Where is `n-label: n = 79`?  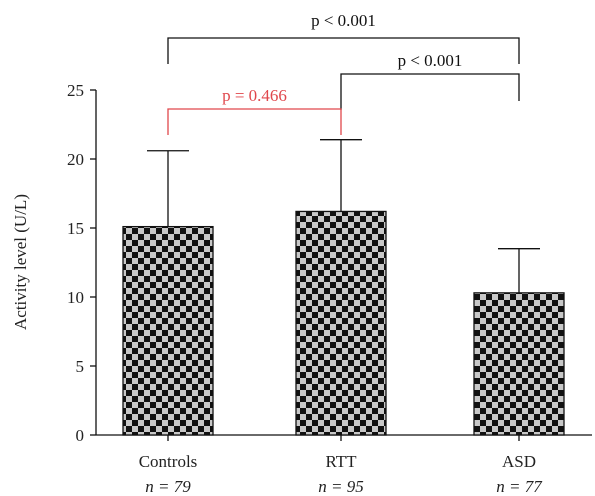 n-label: n = 79 is located at coordinates (168, 486).